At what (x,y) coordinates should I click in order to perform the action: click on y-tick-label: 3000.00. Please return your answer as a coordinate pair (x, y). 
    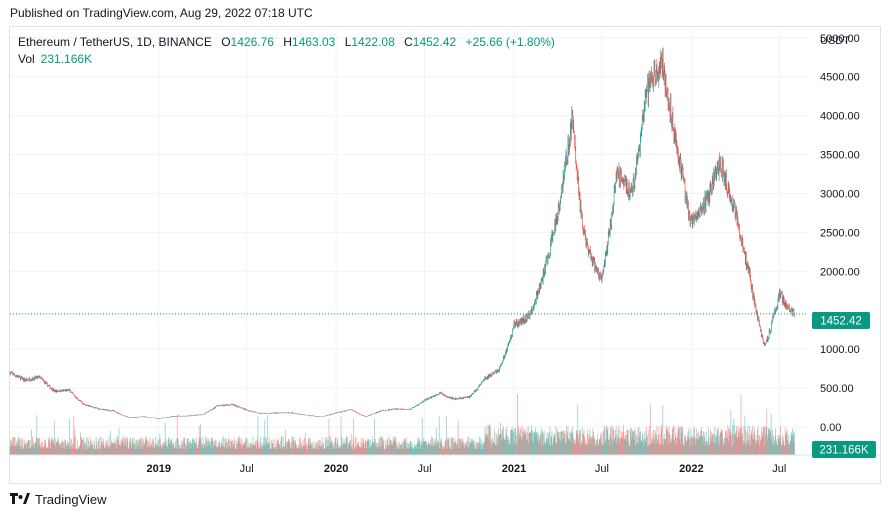
    Looking at the image, I should click on (840, 194).